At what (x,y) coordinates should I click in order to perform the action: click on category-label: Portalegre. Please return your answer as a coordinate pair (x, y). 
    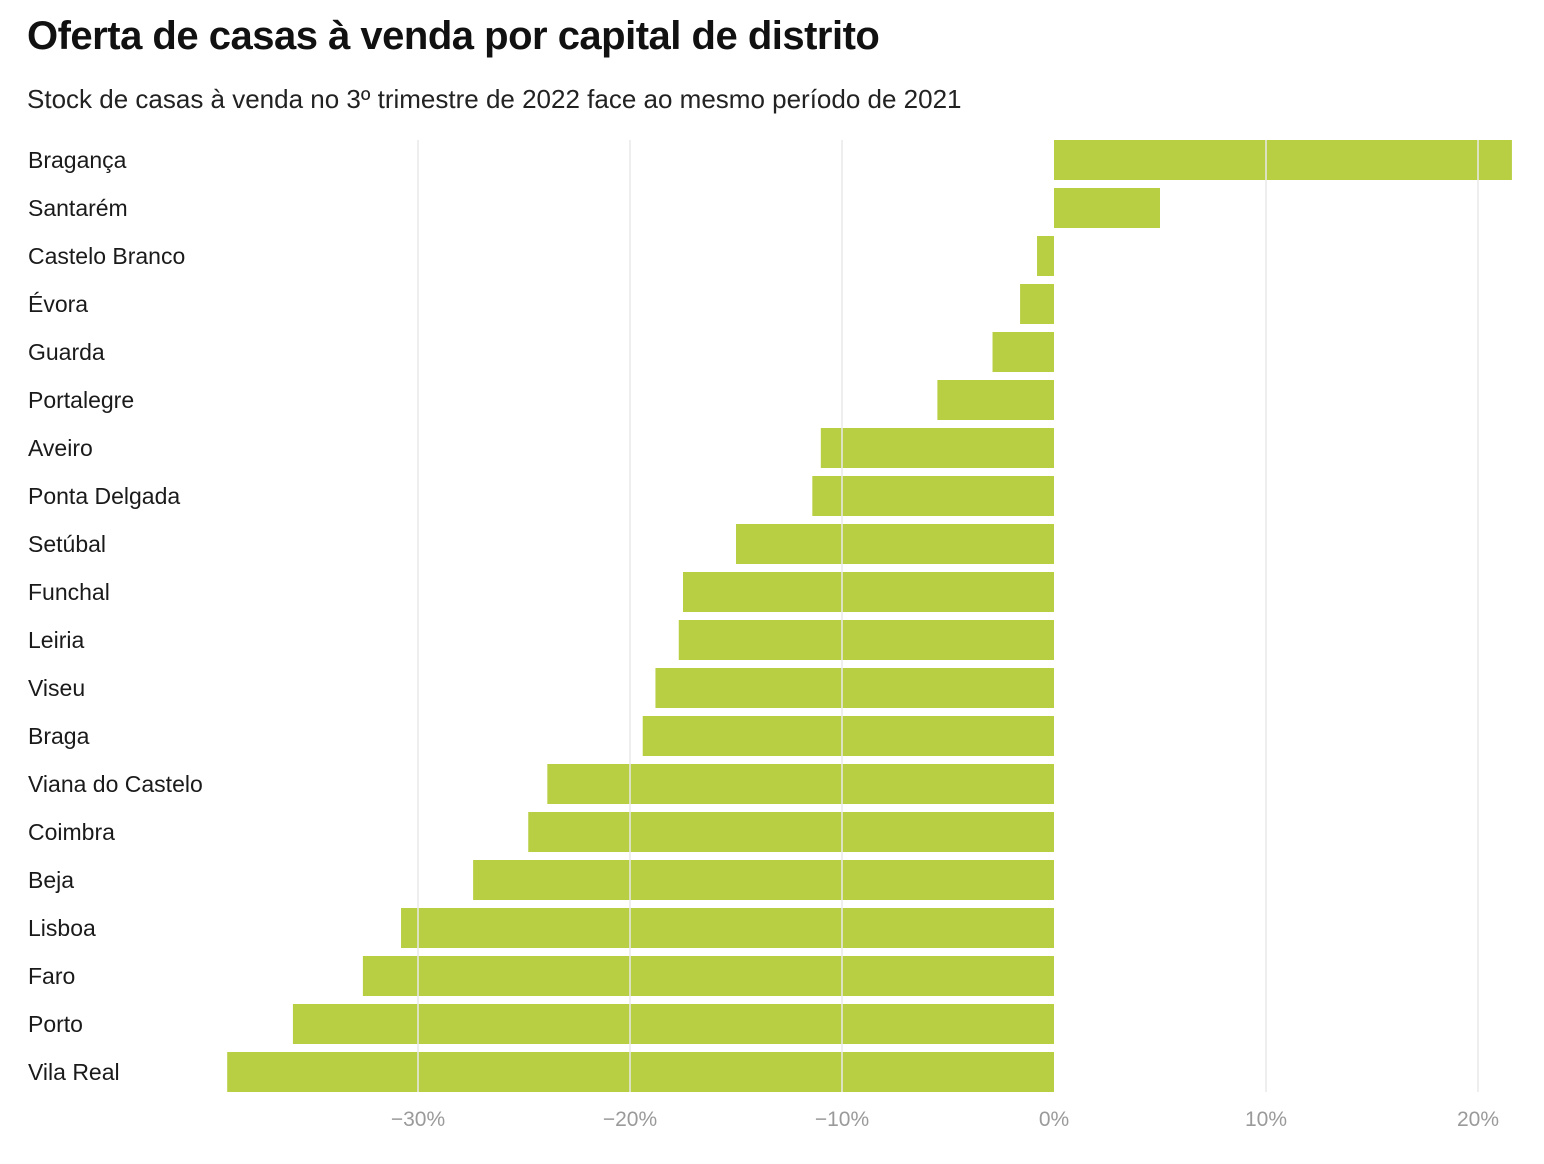
    Looking at the image, I should click on (81, 400).